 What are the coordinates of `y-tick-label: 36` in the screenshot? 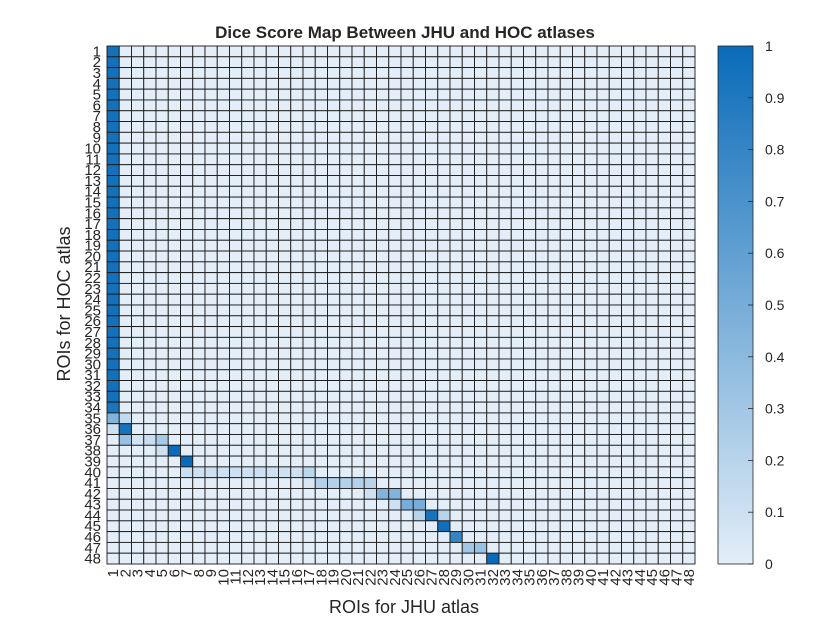 It's located at (92, 429).